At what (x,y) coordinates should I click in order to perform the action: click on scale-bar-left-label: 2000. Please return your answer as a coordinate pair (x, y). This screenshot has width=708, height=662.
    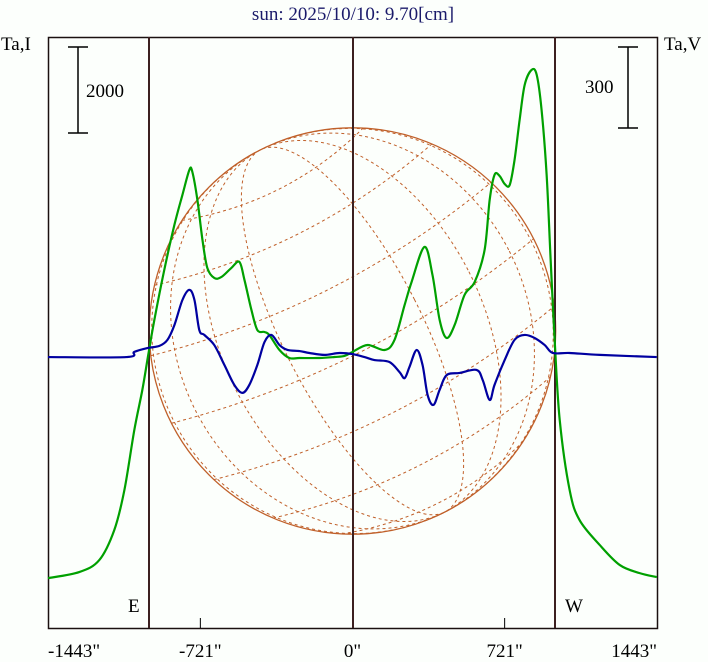
    Looking at the image, I should click on (105, 91).